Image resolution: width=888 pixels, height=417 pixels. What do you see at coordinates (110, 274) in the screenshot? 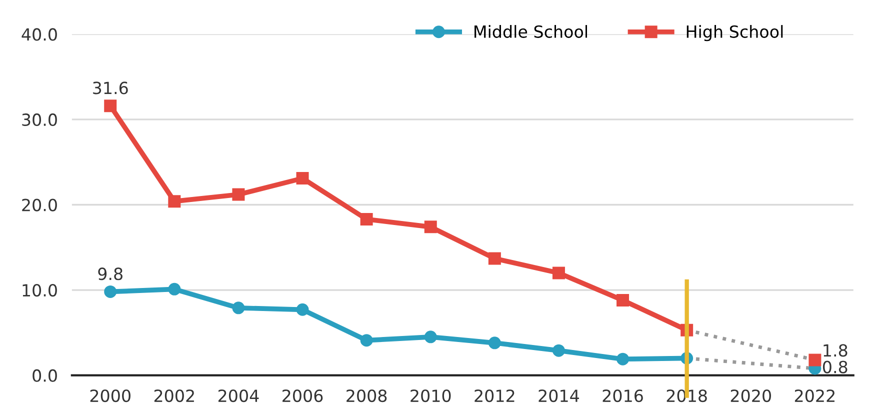
I see `data-label: 9.8` at bounding box center [110, 274].